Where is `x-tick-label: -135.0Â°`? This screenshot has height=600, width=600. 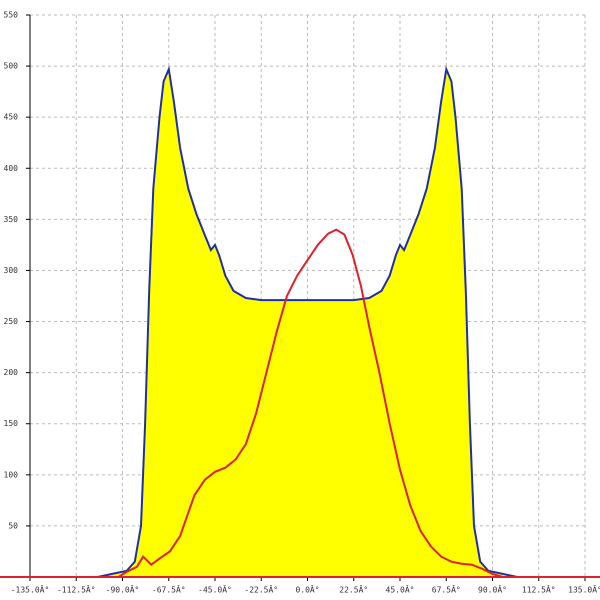 x-tick-label: -135.0Â° is located at coordinates (30, 589).